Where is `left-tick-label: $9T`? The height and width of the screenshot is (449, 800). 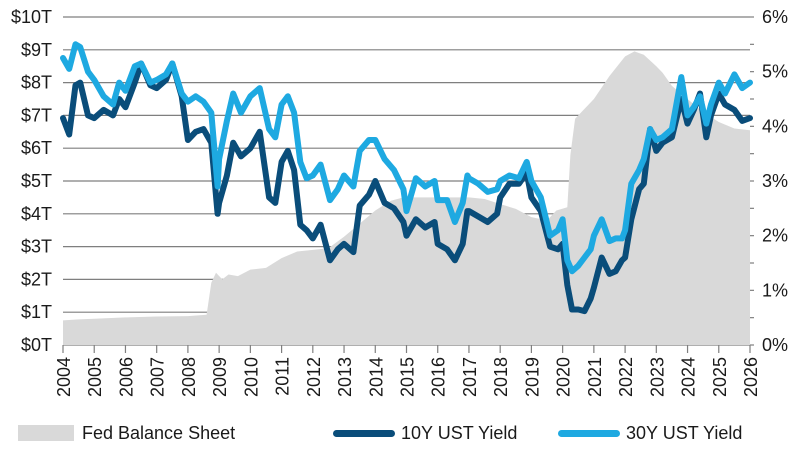
left-tick-label: $9T is located at coordinates (36, 50).